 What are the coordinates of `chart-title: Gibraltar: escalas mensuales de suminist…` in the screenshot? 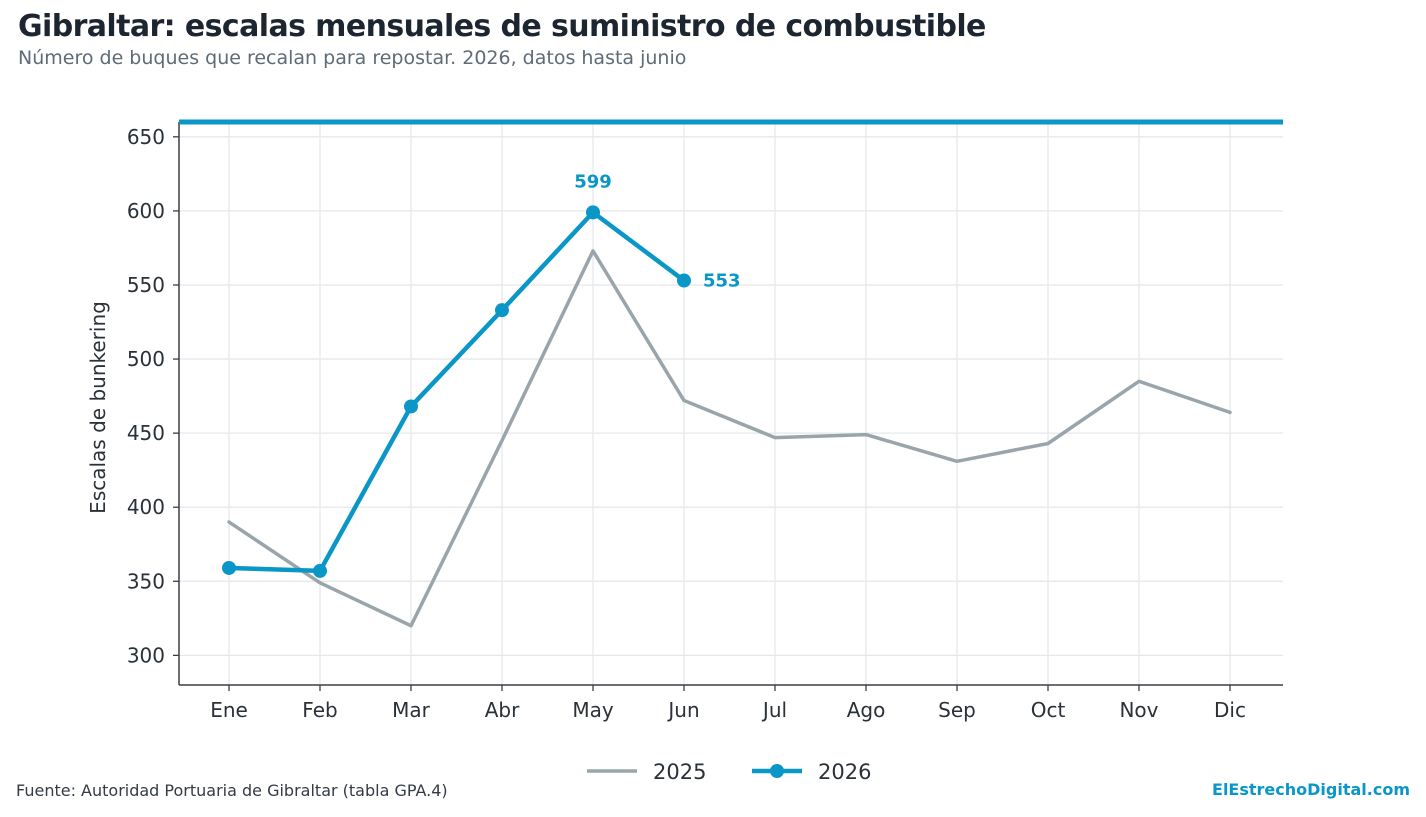 It's located at (502, 26).